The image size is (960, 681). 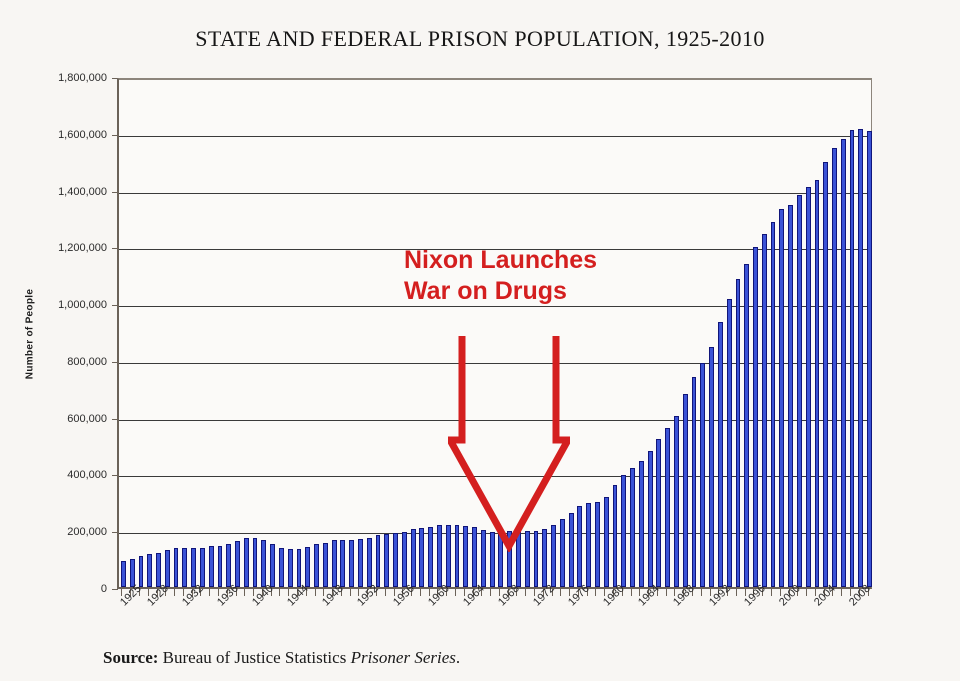 I want to click on y-axis-label: 1,600,000, so click(x=82, y=134).